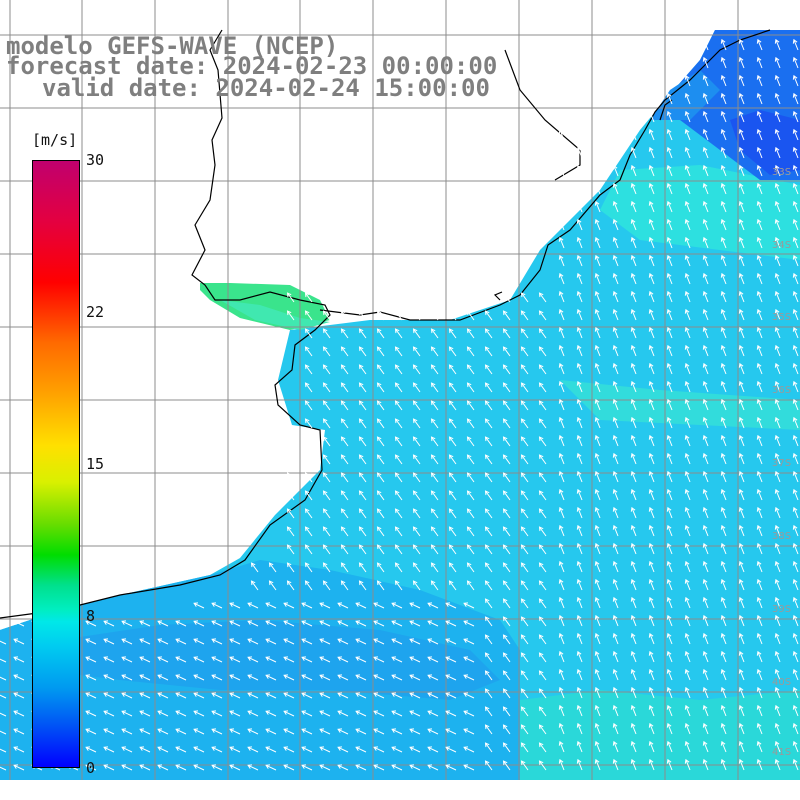  Describe the element at coordinates (781, 245) in the screenshot. I see `latitude-label: 34S` at that location.